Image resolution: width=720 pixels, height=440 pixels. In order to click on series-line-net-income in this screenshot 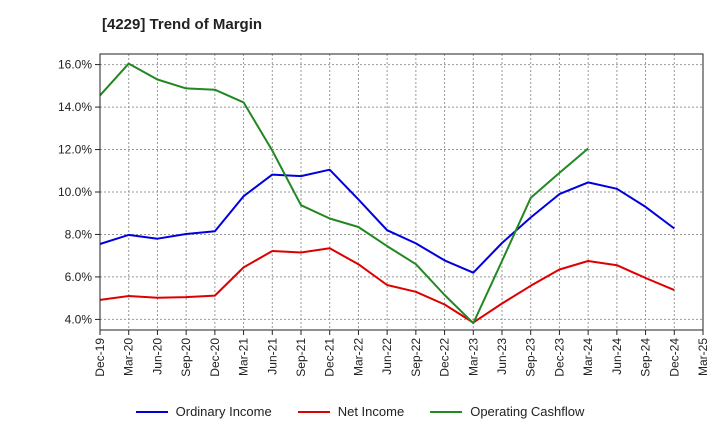, I will do `click(387, 285)`.